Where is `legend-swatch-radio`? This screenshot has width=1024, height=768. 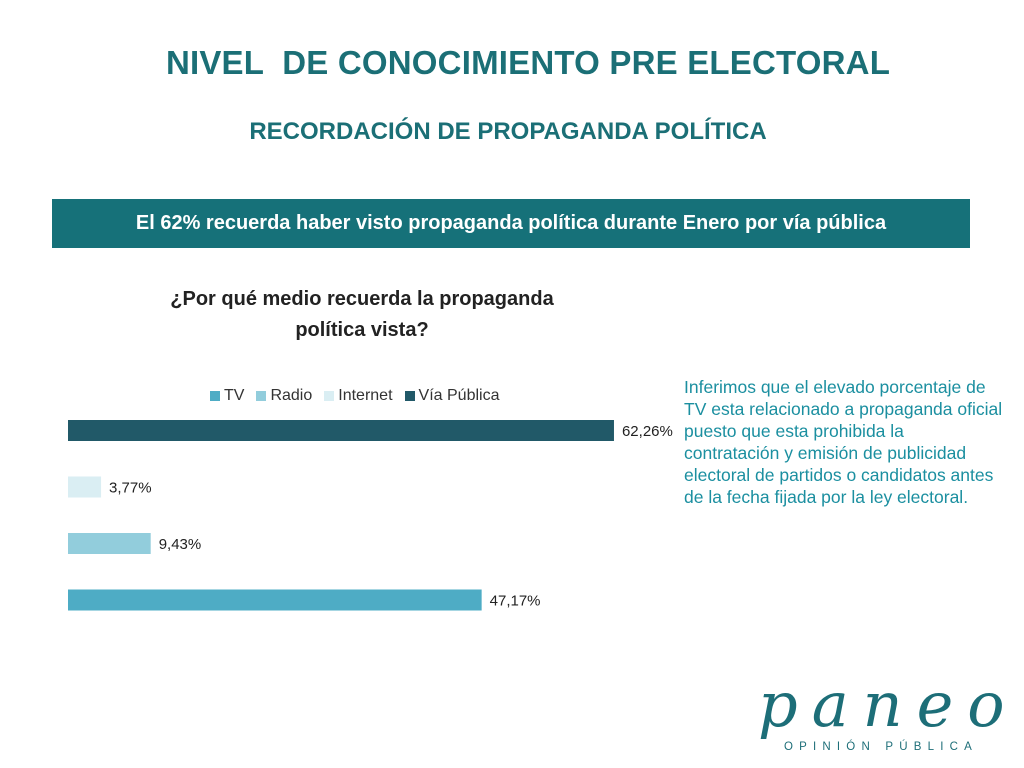 legend-swatch-radio is located at coordinates (261, 396).